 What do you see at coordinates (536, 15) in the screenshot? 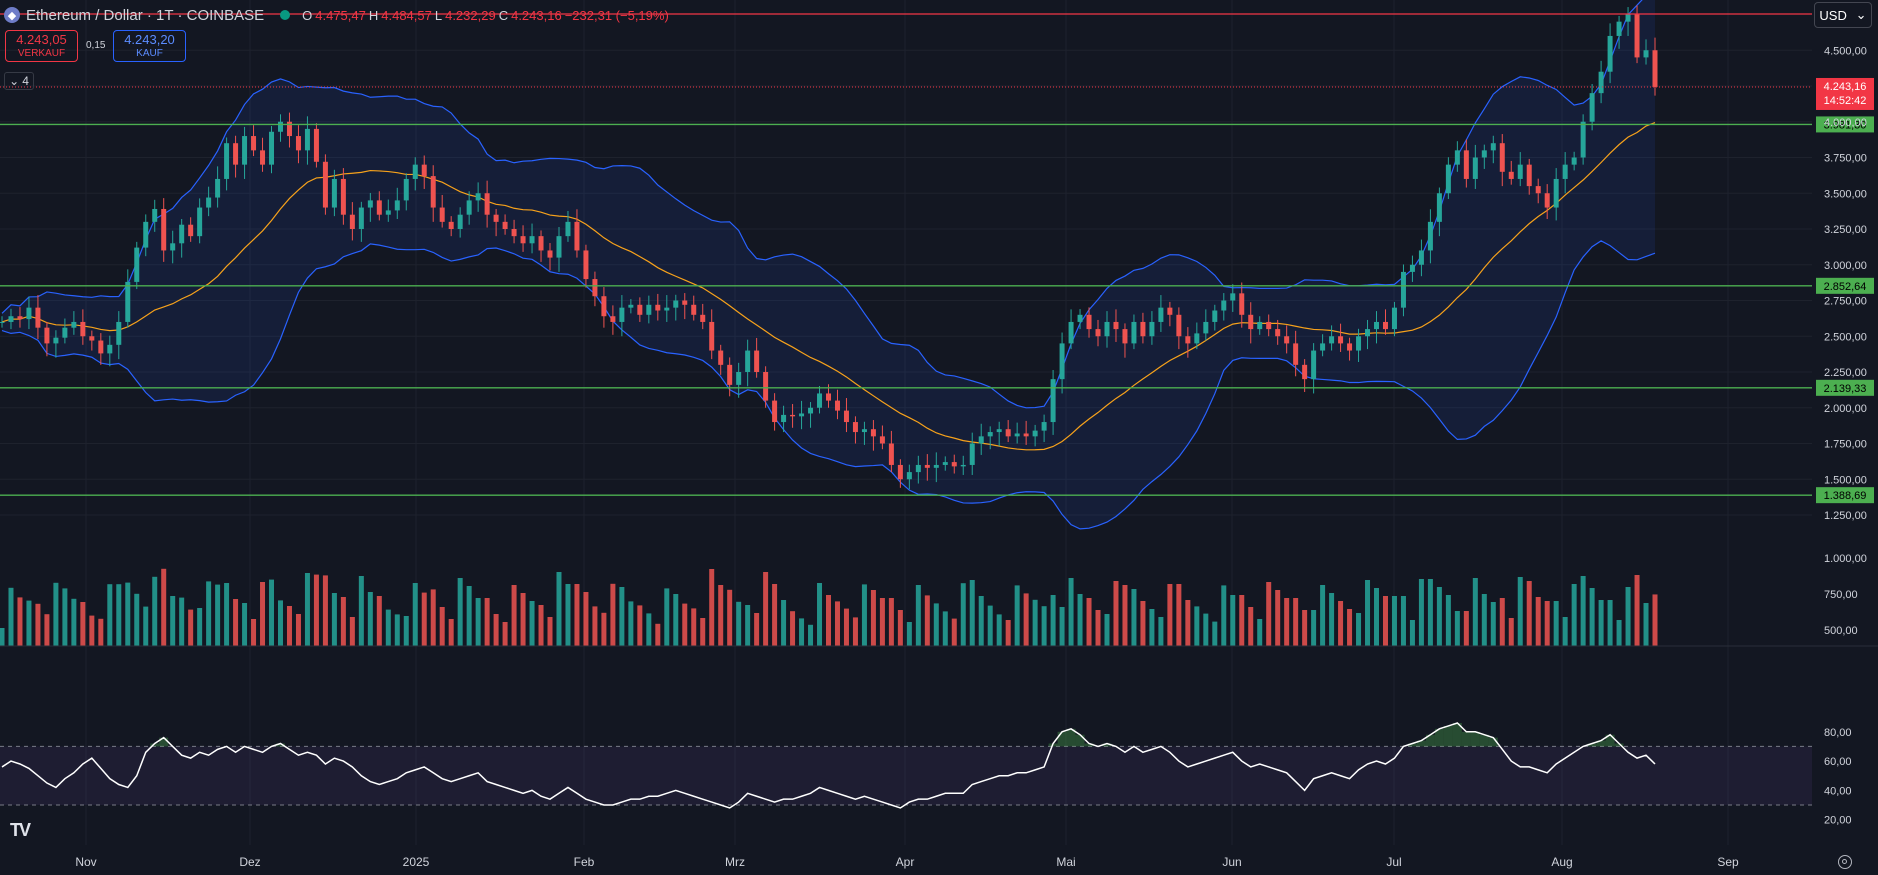
I see `ohlc-close-value: 4.243,16` at bounding box center [536, 15].